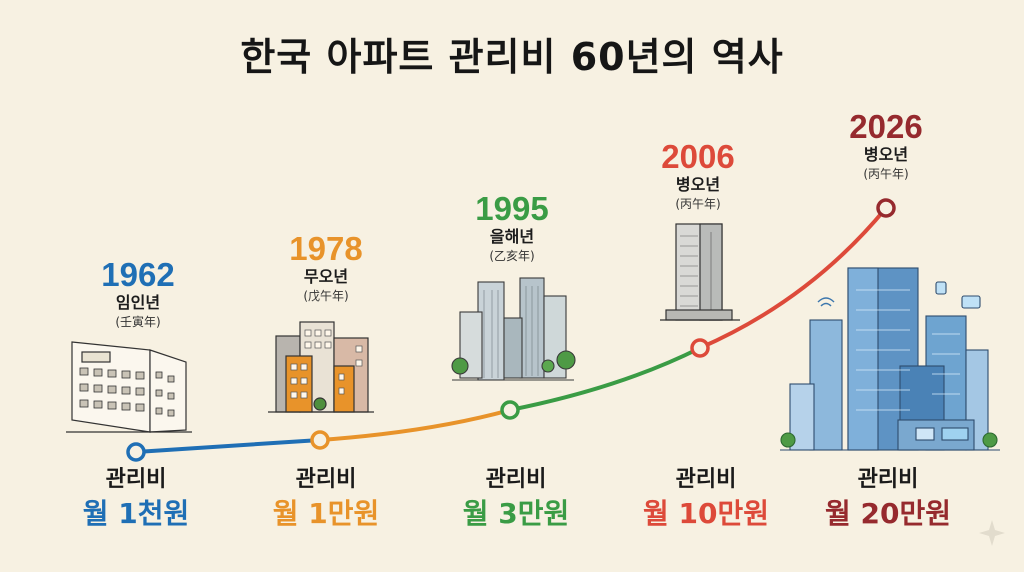 This screenshot has height=572, width=1024. Describe the element at coordinates (129, 387) in the screenshot. I see `old-apartment-icon` at that location.